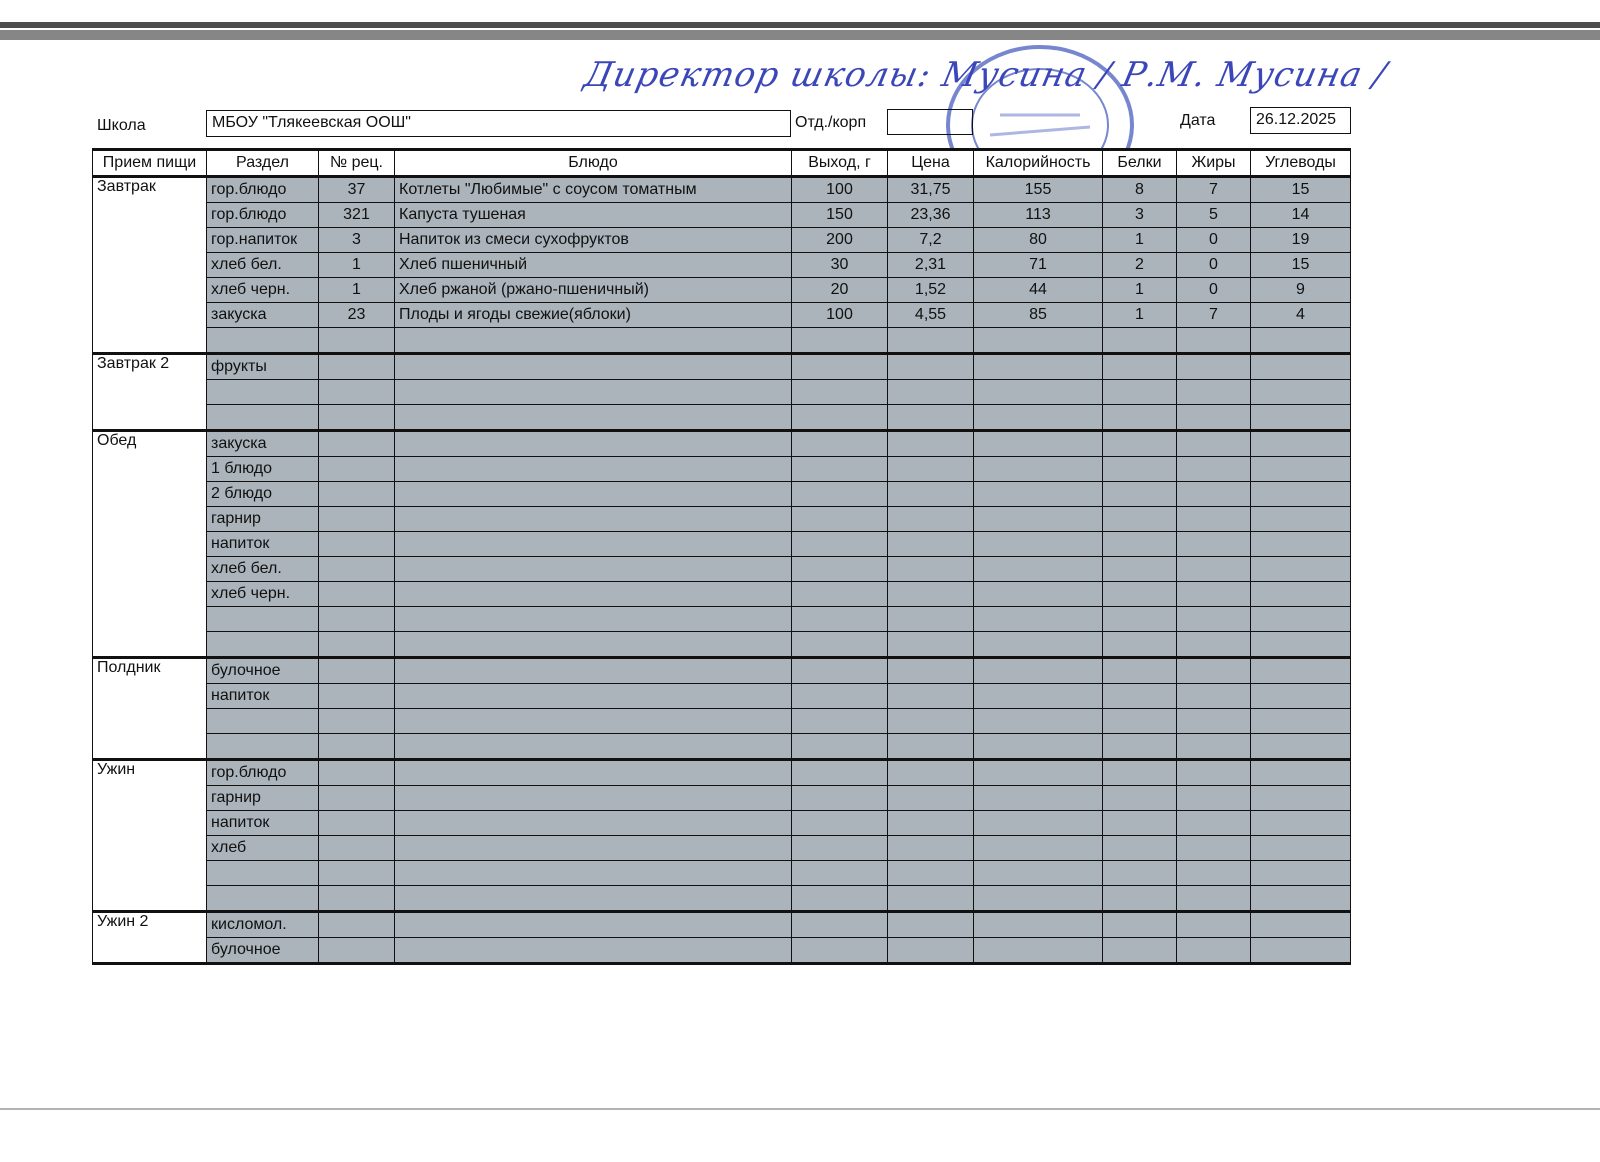 The image size is (1600, 1162). I want to click on table-row: Завтрак 2 фрукты, so click(721, 392).